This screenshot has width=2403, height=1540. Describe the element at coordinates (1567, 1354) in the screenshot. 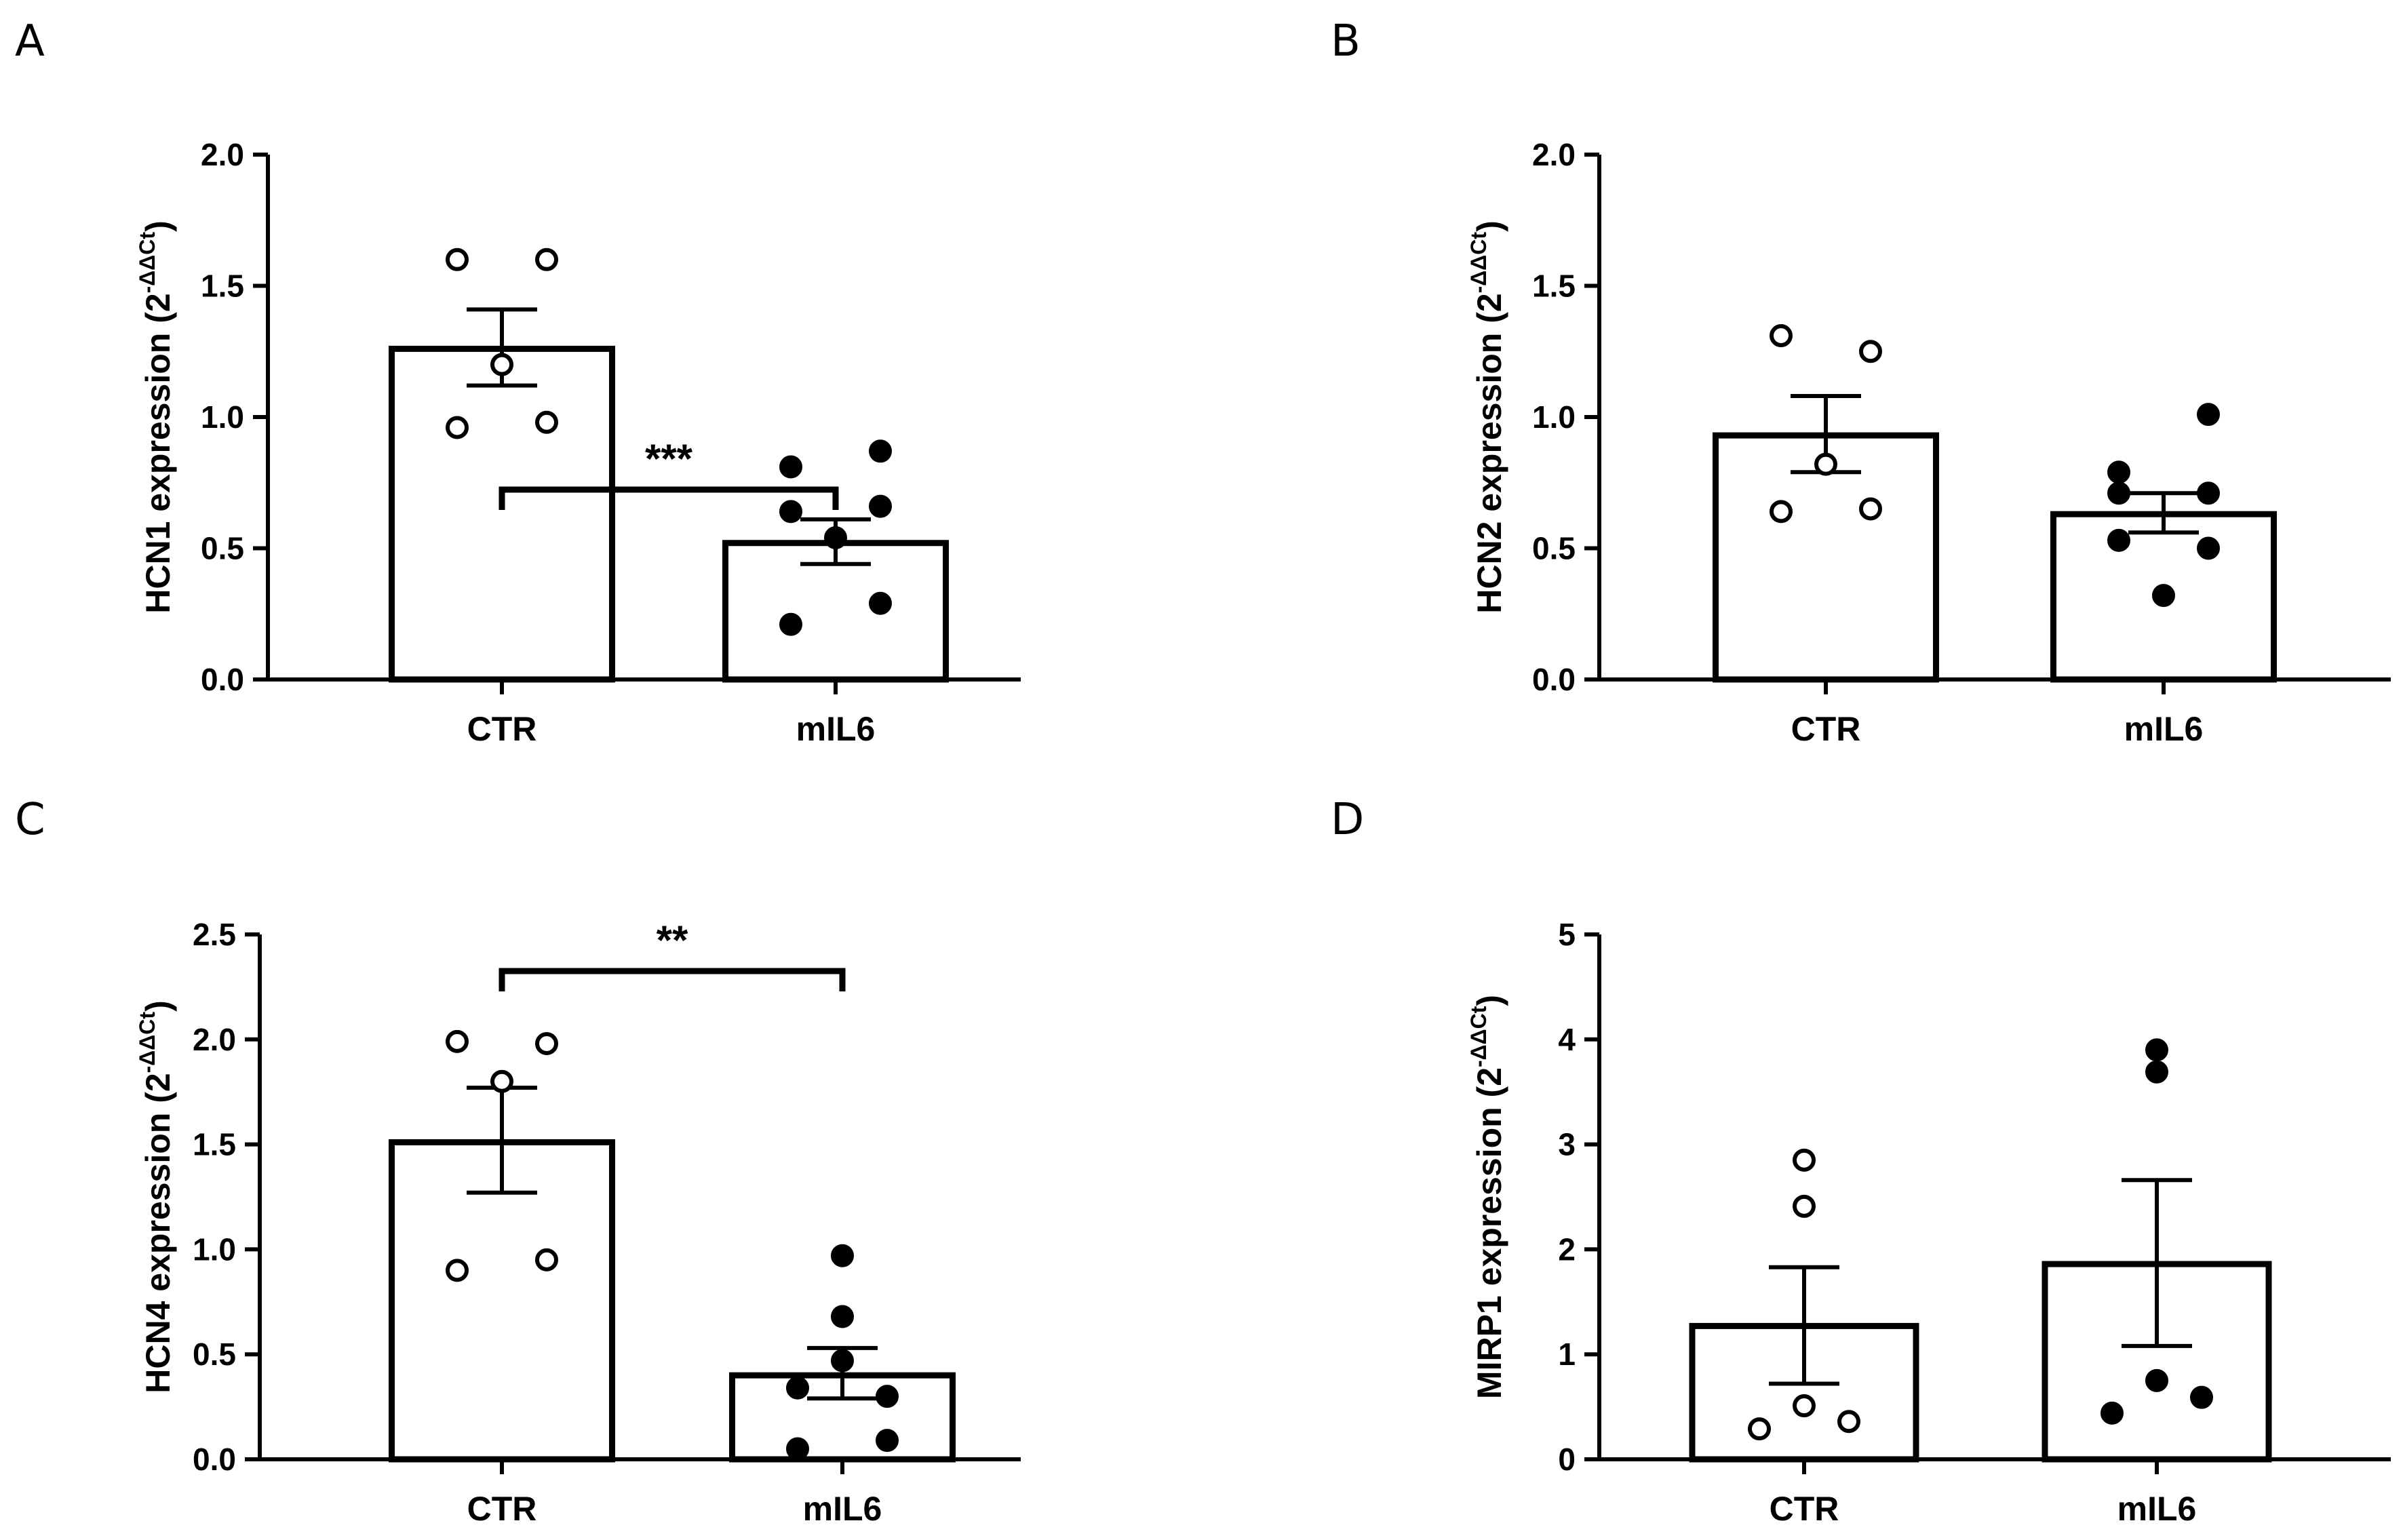

I see `y-tick-label: 1` at that location.